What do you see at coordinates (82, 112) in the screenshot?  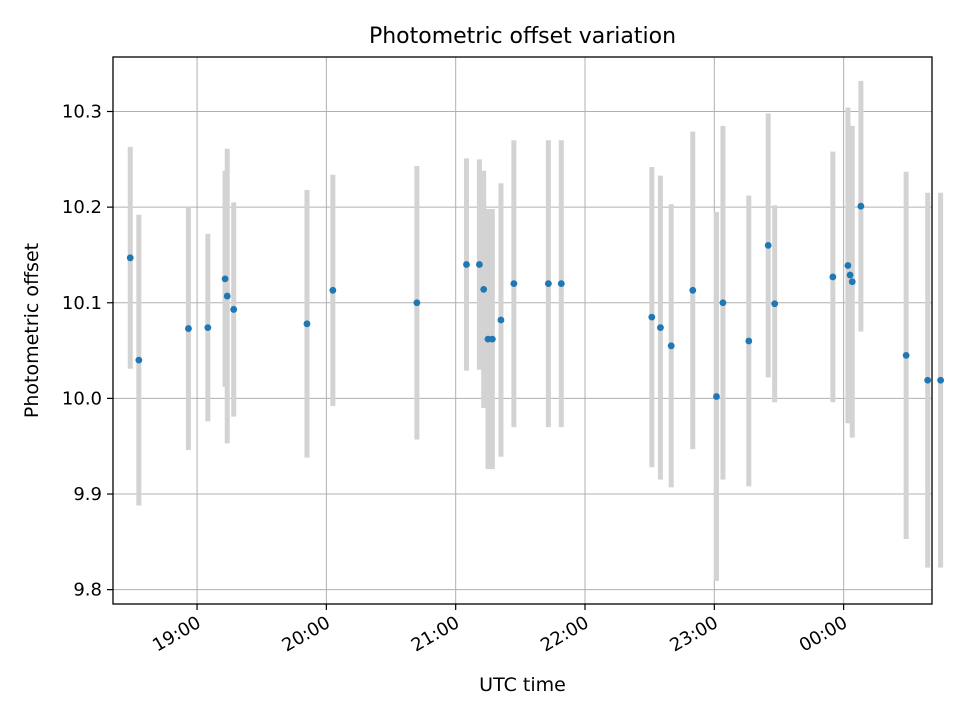 I see `y-tick-label: 10.3` at bounding box center [82, 112].